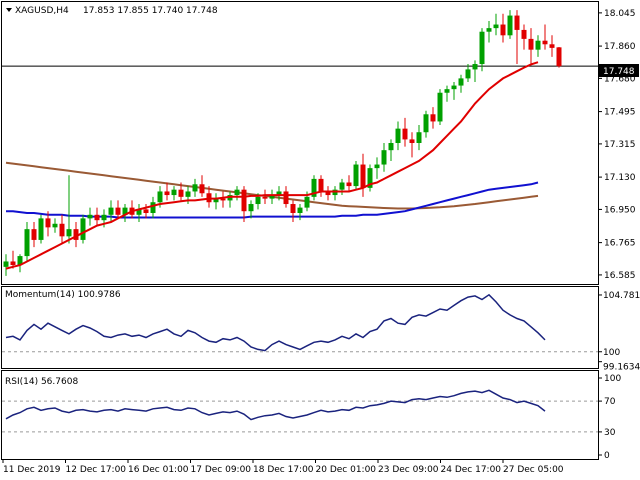 The height and width of the screenshot is (480, 640). Describe the element at coordinates (63, 295) in the screenshot. I see `momentum-title: Momentum(14) 100.9786` at that location.